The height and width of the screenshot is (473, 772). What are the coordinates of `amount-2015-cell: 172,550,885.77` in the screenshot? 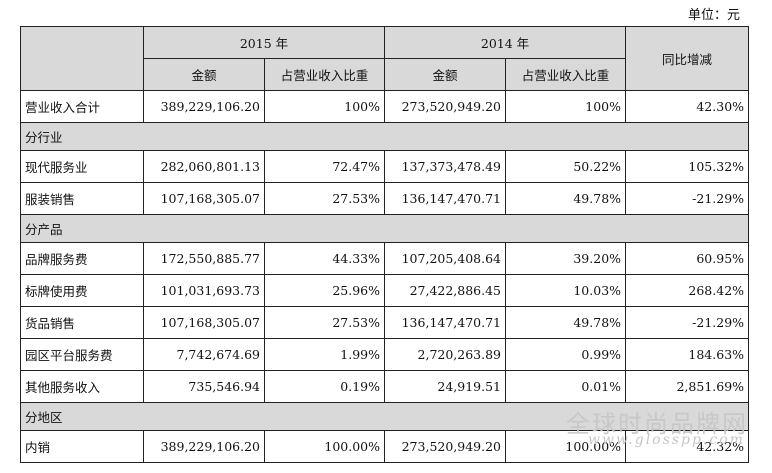 It's located at (204, 258).